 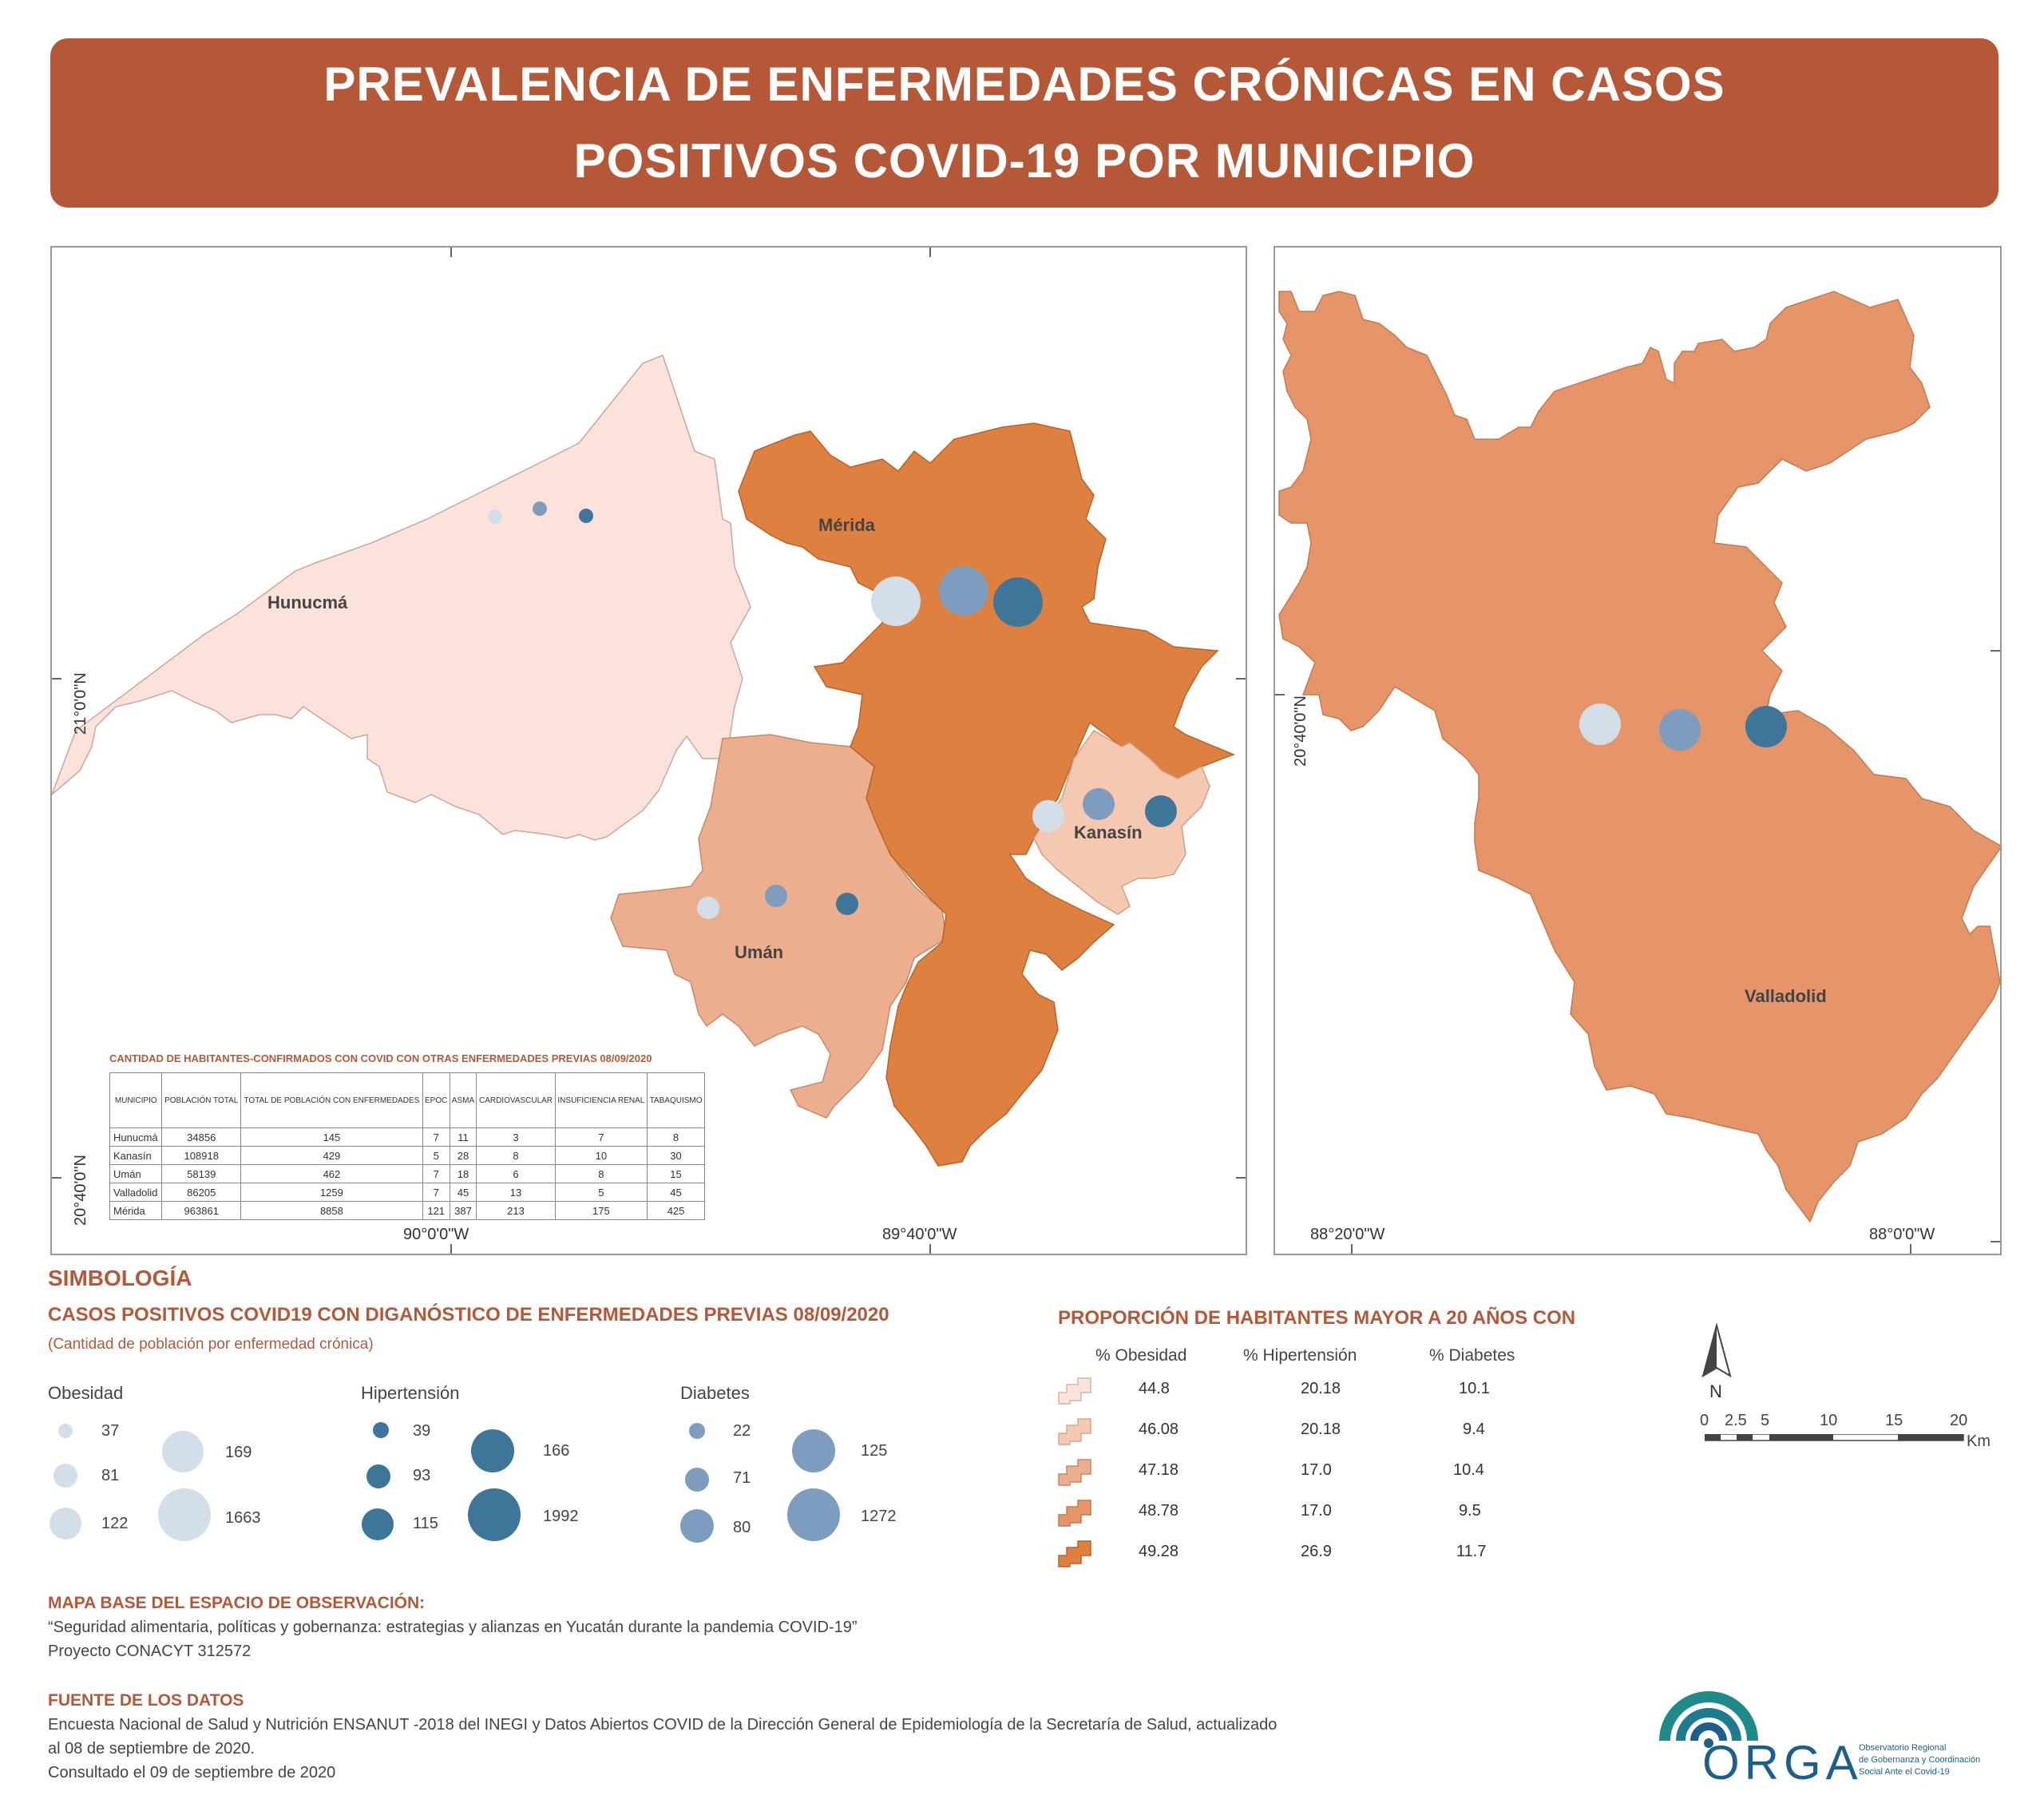 I want to click on table-row: Kanasín 108918 429 5 28 8 10 30, so click(x=407, y=1155).